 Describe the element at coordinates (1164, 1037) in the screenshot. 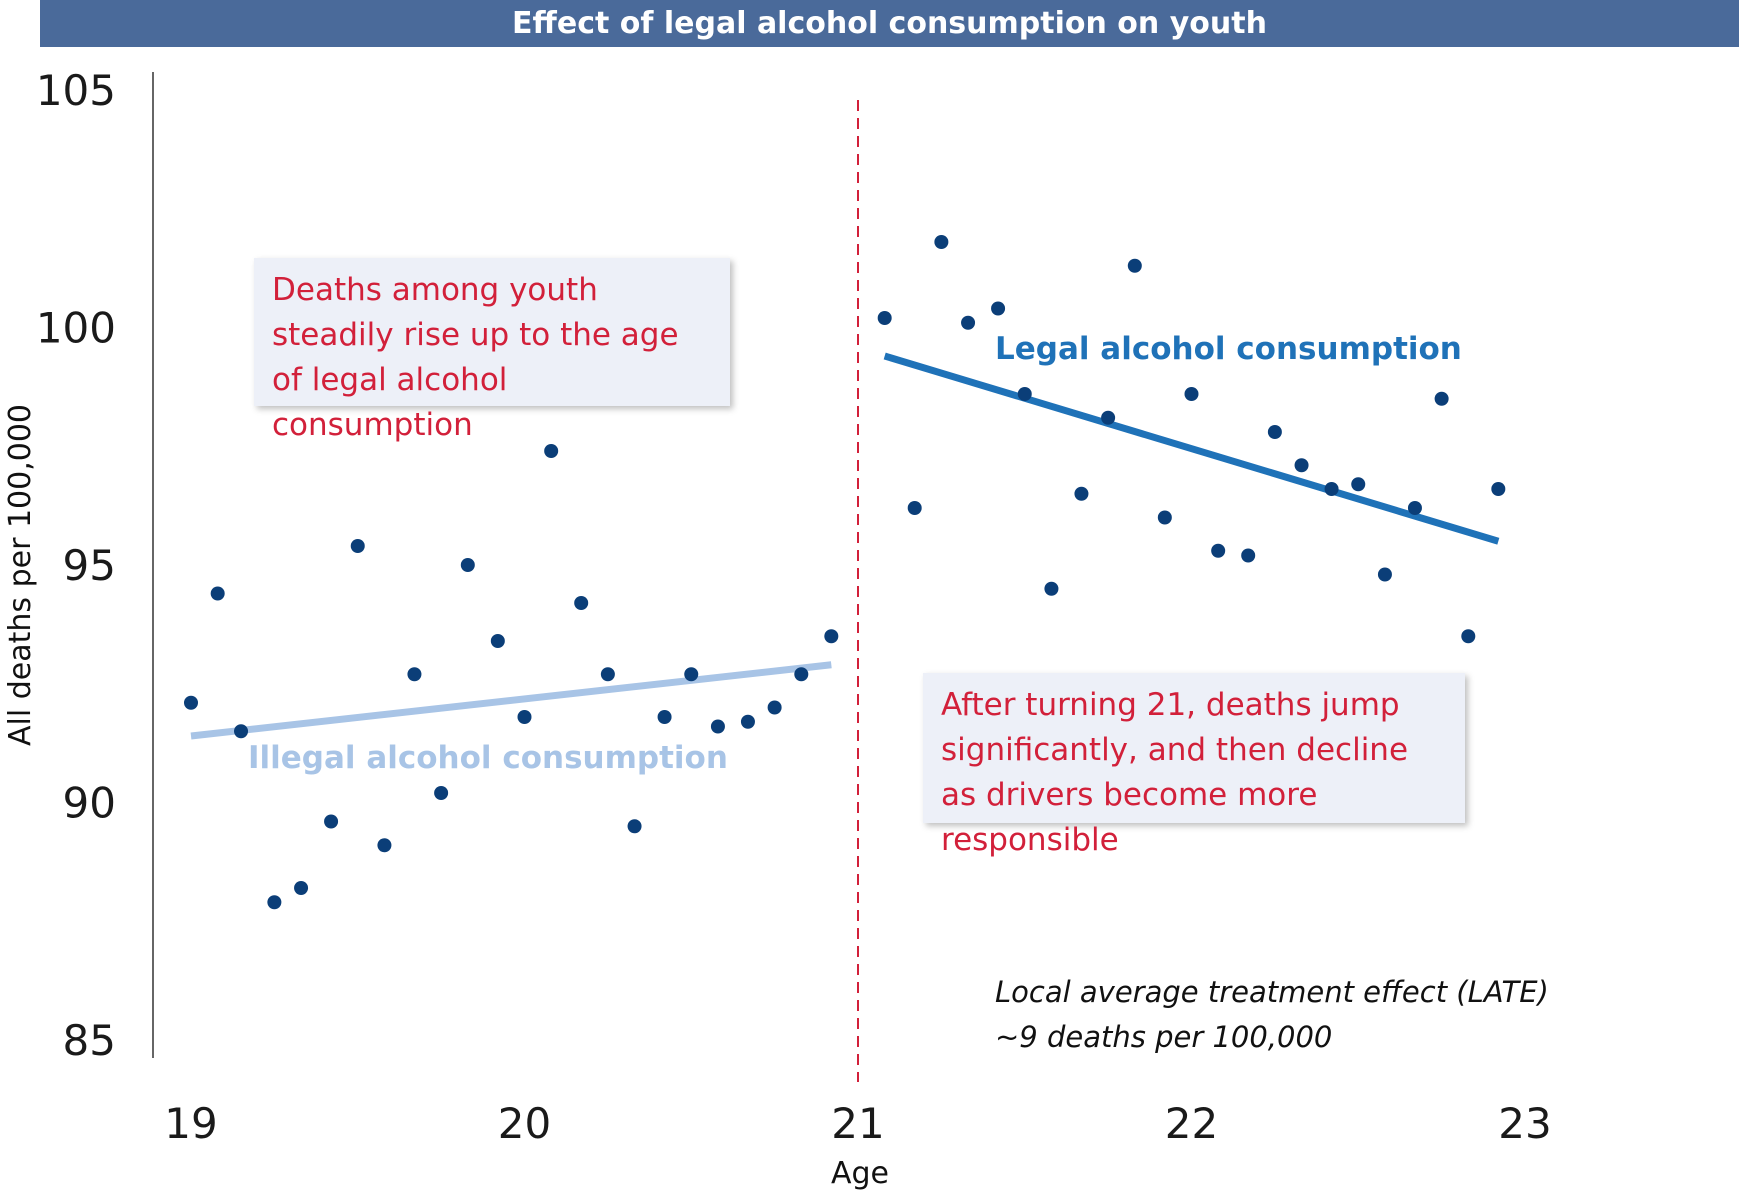

I see `late-note-line2: ~9 deaths per 100,000` at that location.